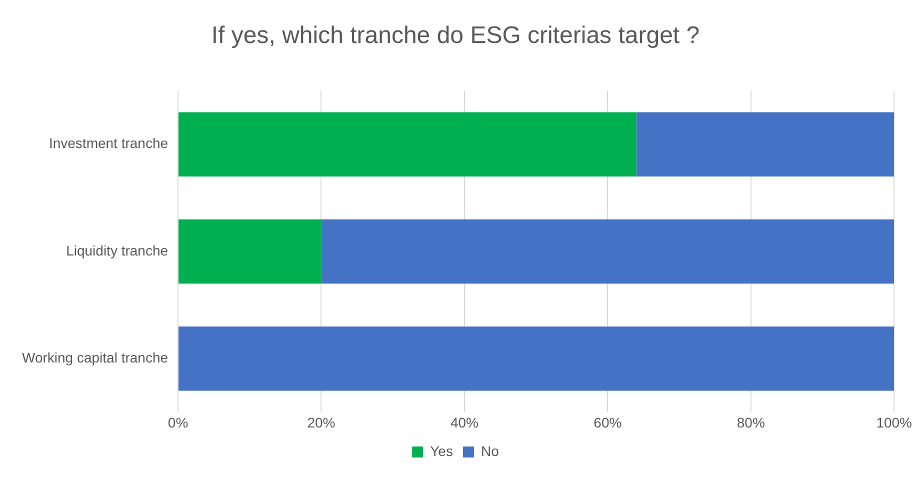 Image resolution: width=923 pixels, height=481 pixels. I want to click on y-tick-label: Working capital tranche, so click(95, 357).